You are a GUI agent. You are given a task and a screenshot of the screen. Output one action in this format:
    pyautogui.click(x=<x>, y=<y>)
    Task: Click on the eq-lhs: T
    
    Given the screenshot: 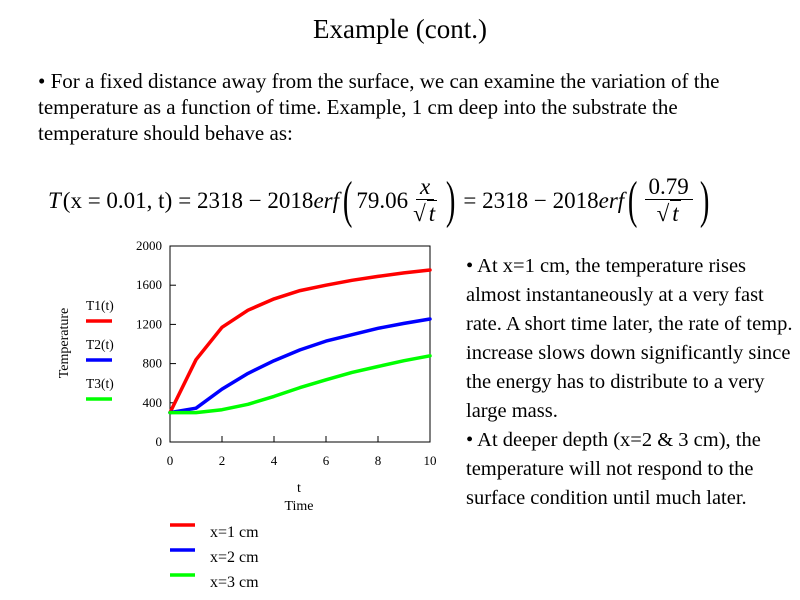 What is the action you would take?
    pyautogui.click(x=54, y=200)
    